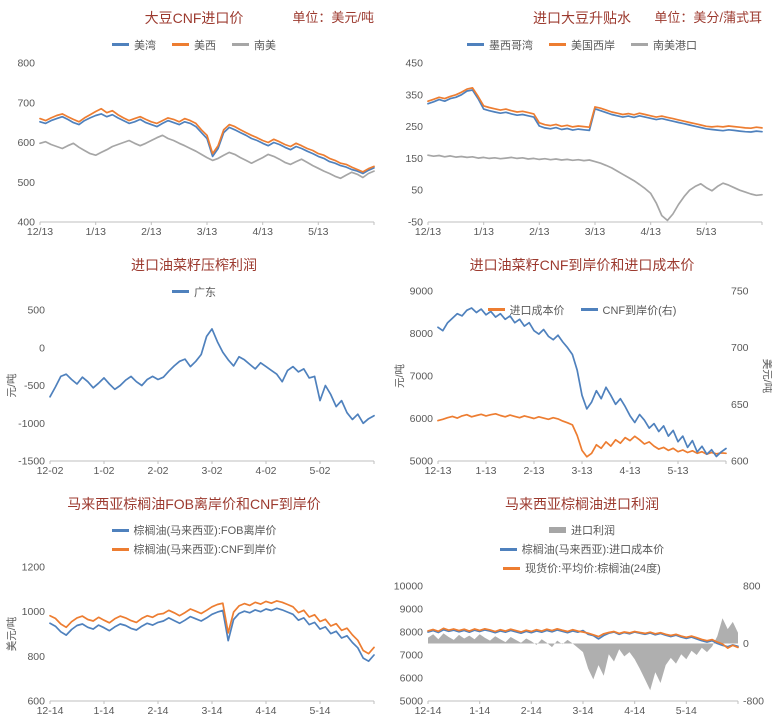 The height and width of the screenshot is (718, 776). I want to click on x-axis-tick-label: 5/13, so click(318, 232).